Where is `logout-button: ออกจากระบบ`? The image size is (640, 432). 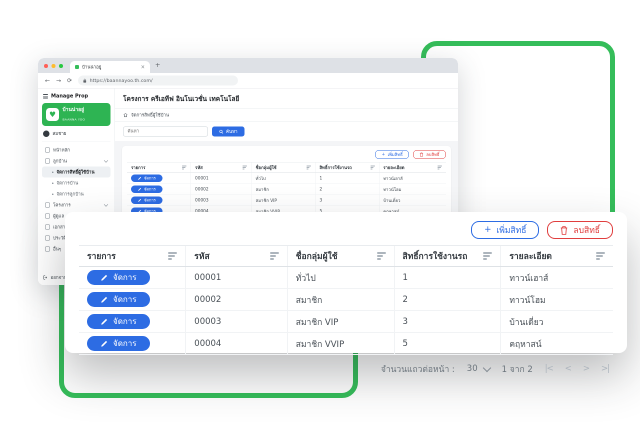 logout-button: ออกจากระบบ is located at coordinates (60, 277).